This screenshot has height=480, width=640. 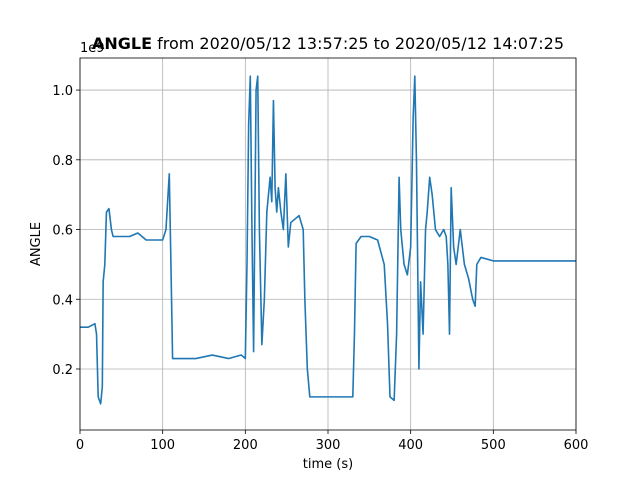 What do you see at coordinates (410, 445) in the screenshot?
I see `x-tick-label: 400` at bounding box center [410, 445].